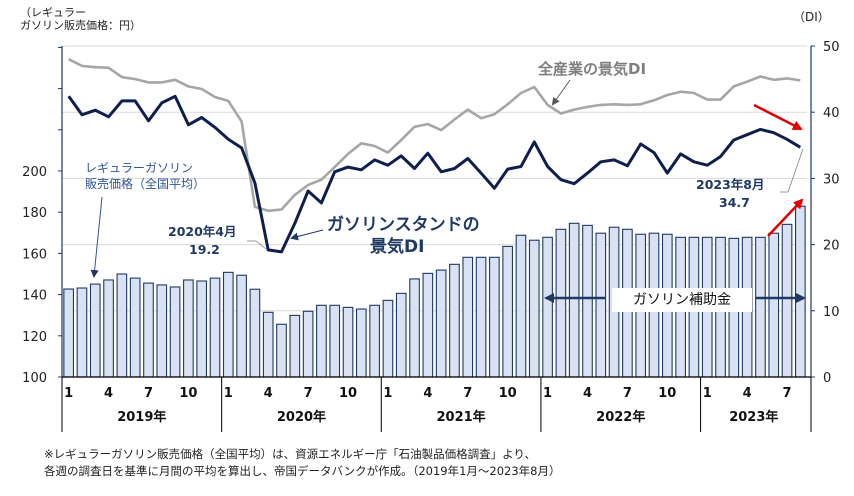 The image size is (854, 496). Describe the element at coordinates (34, 254) in the screenshot. I see `left-tick-label: 160` at that location.